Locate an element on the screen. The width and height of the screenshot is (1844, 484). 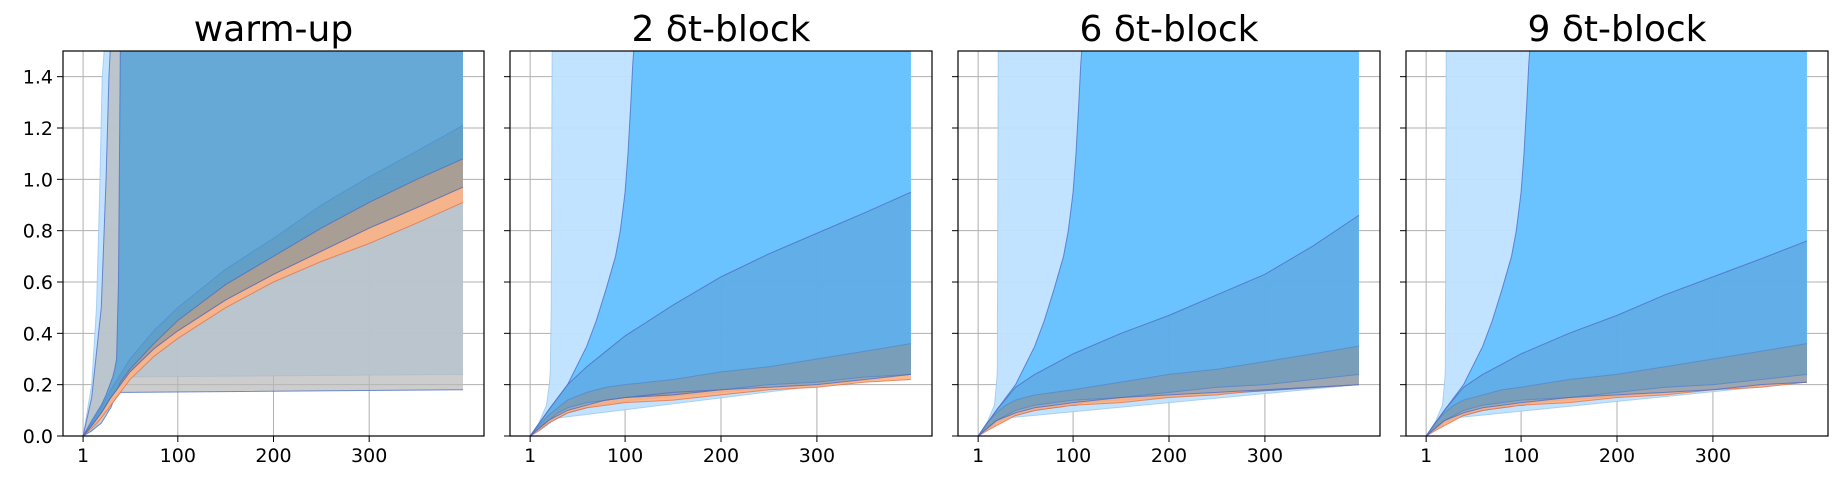
y-tick-label: 1.2 is located at coordinates (38, 129).